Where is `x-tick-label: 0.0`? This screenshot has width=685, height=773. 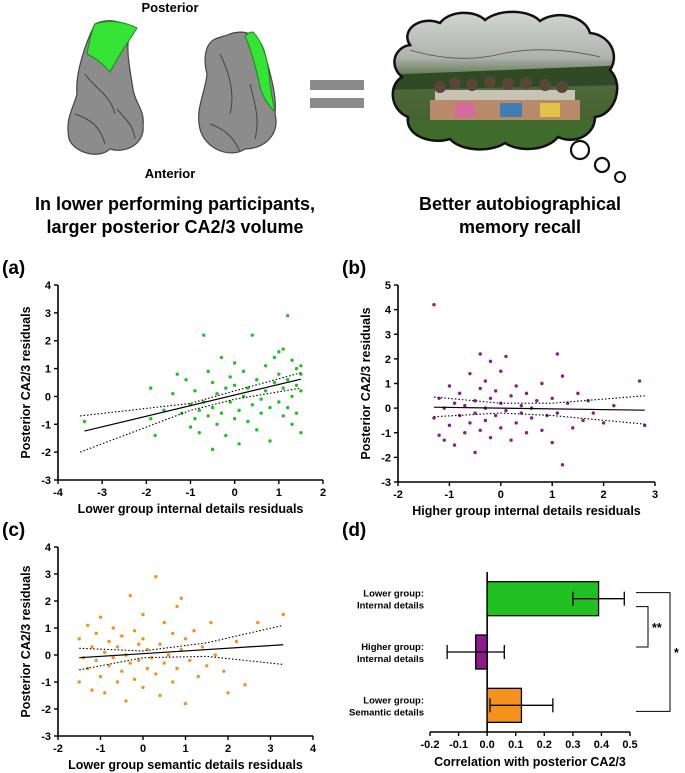
x-tick-label: 0.0 is located at coordinates (486, 745).